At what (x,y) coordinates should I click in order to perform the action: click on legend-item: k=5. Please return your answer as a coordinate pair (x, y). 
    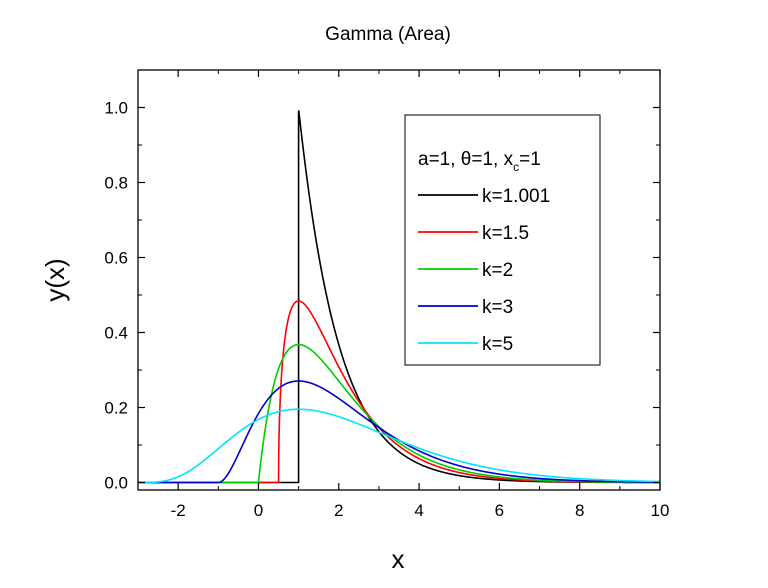
    Looking at the image, I should click on (465, 344).